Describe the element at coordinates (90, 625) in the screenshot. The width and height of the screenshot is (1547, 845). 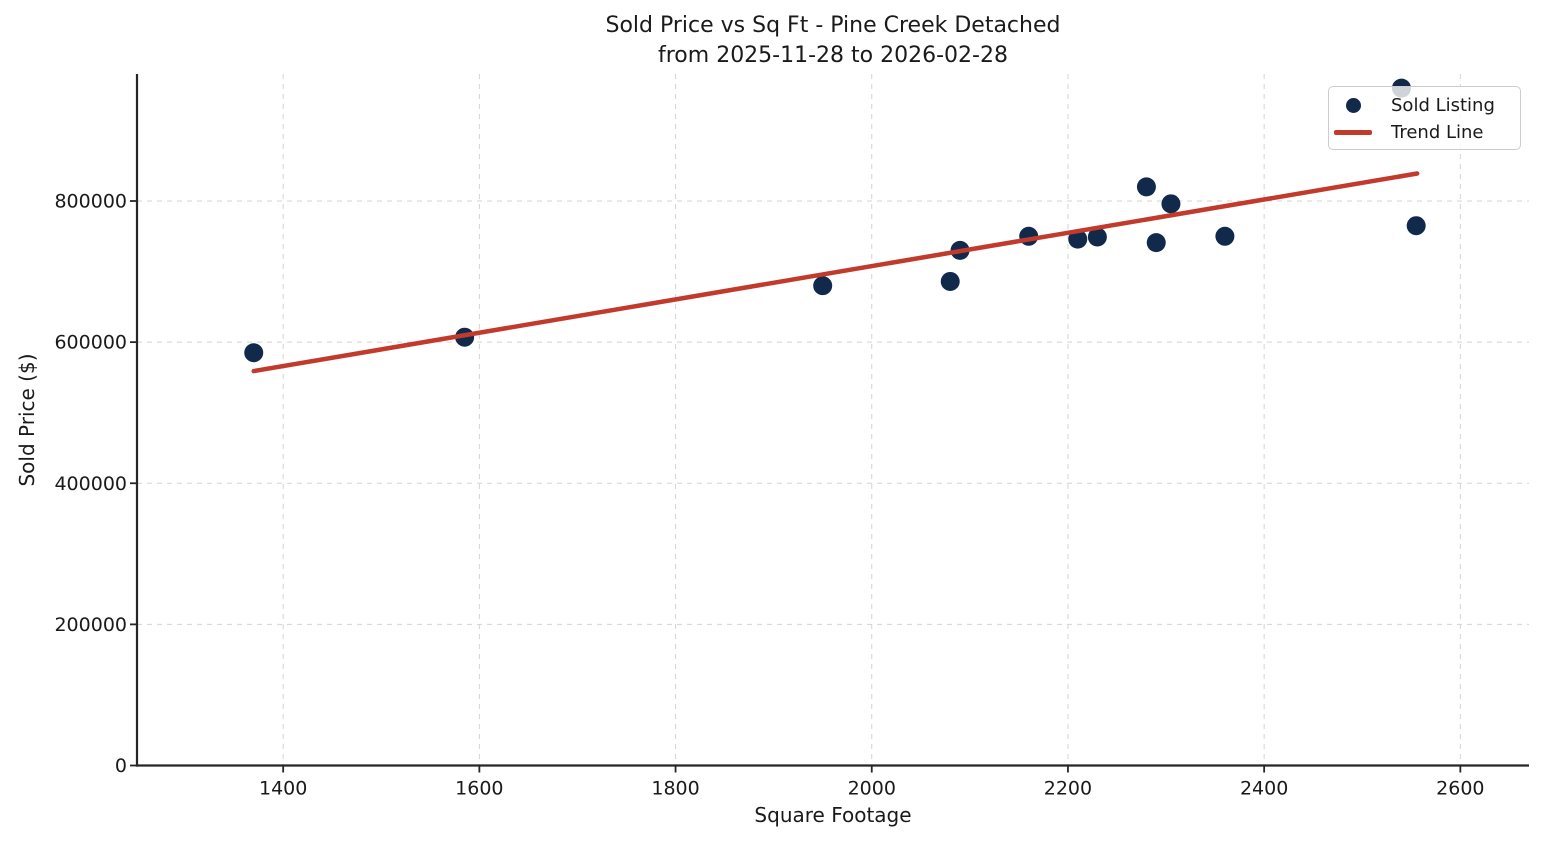
I see `y-tick-label: 200000` at that location.